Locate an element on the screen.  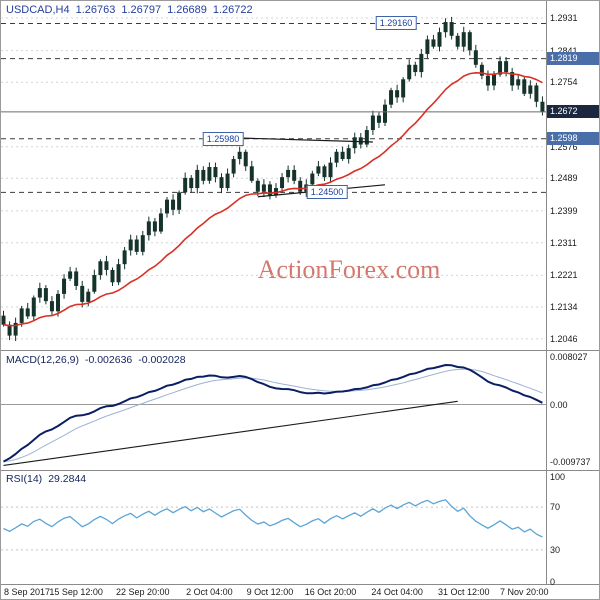
y-axis-label: 1.2489 is located at coordinates (564, 178).